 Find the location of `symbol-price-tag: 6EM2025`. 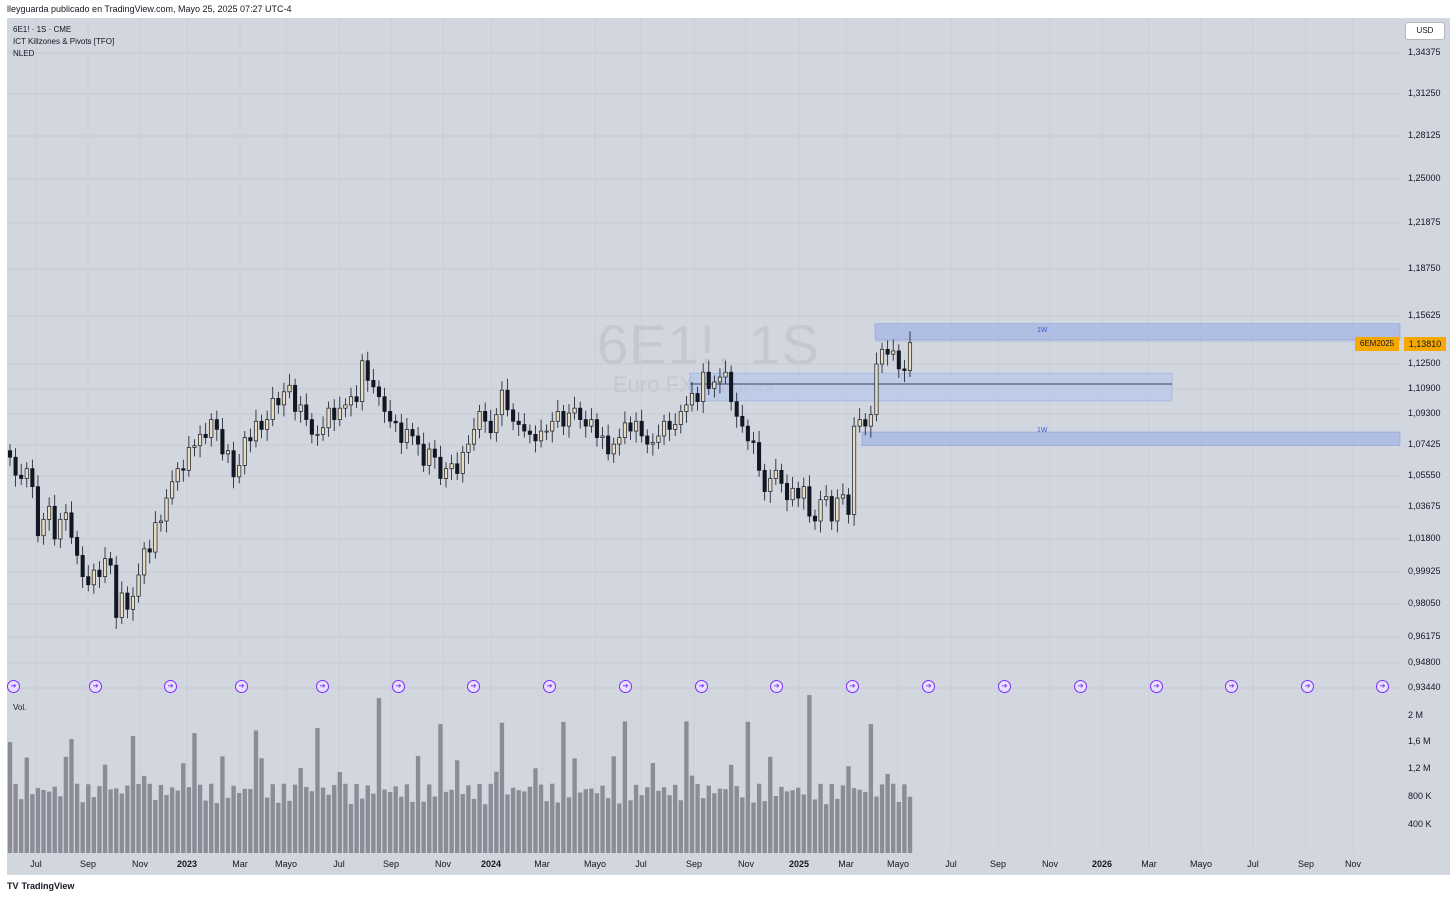

symbol-price-tag: 6EM2025 is located at coordinates (1377, 344).